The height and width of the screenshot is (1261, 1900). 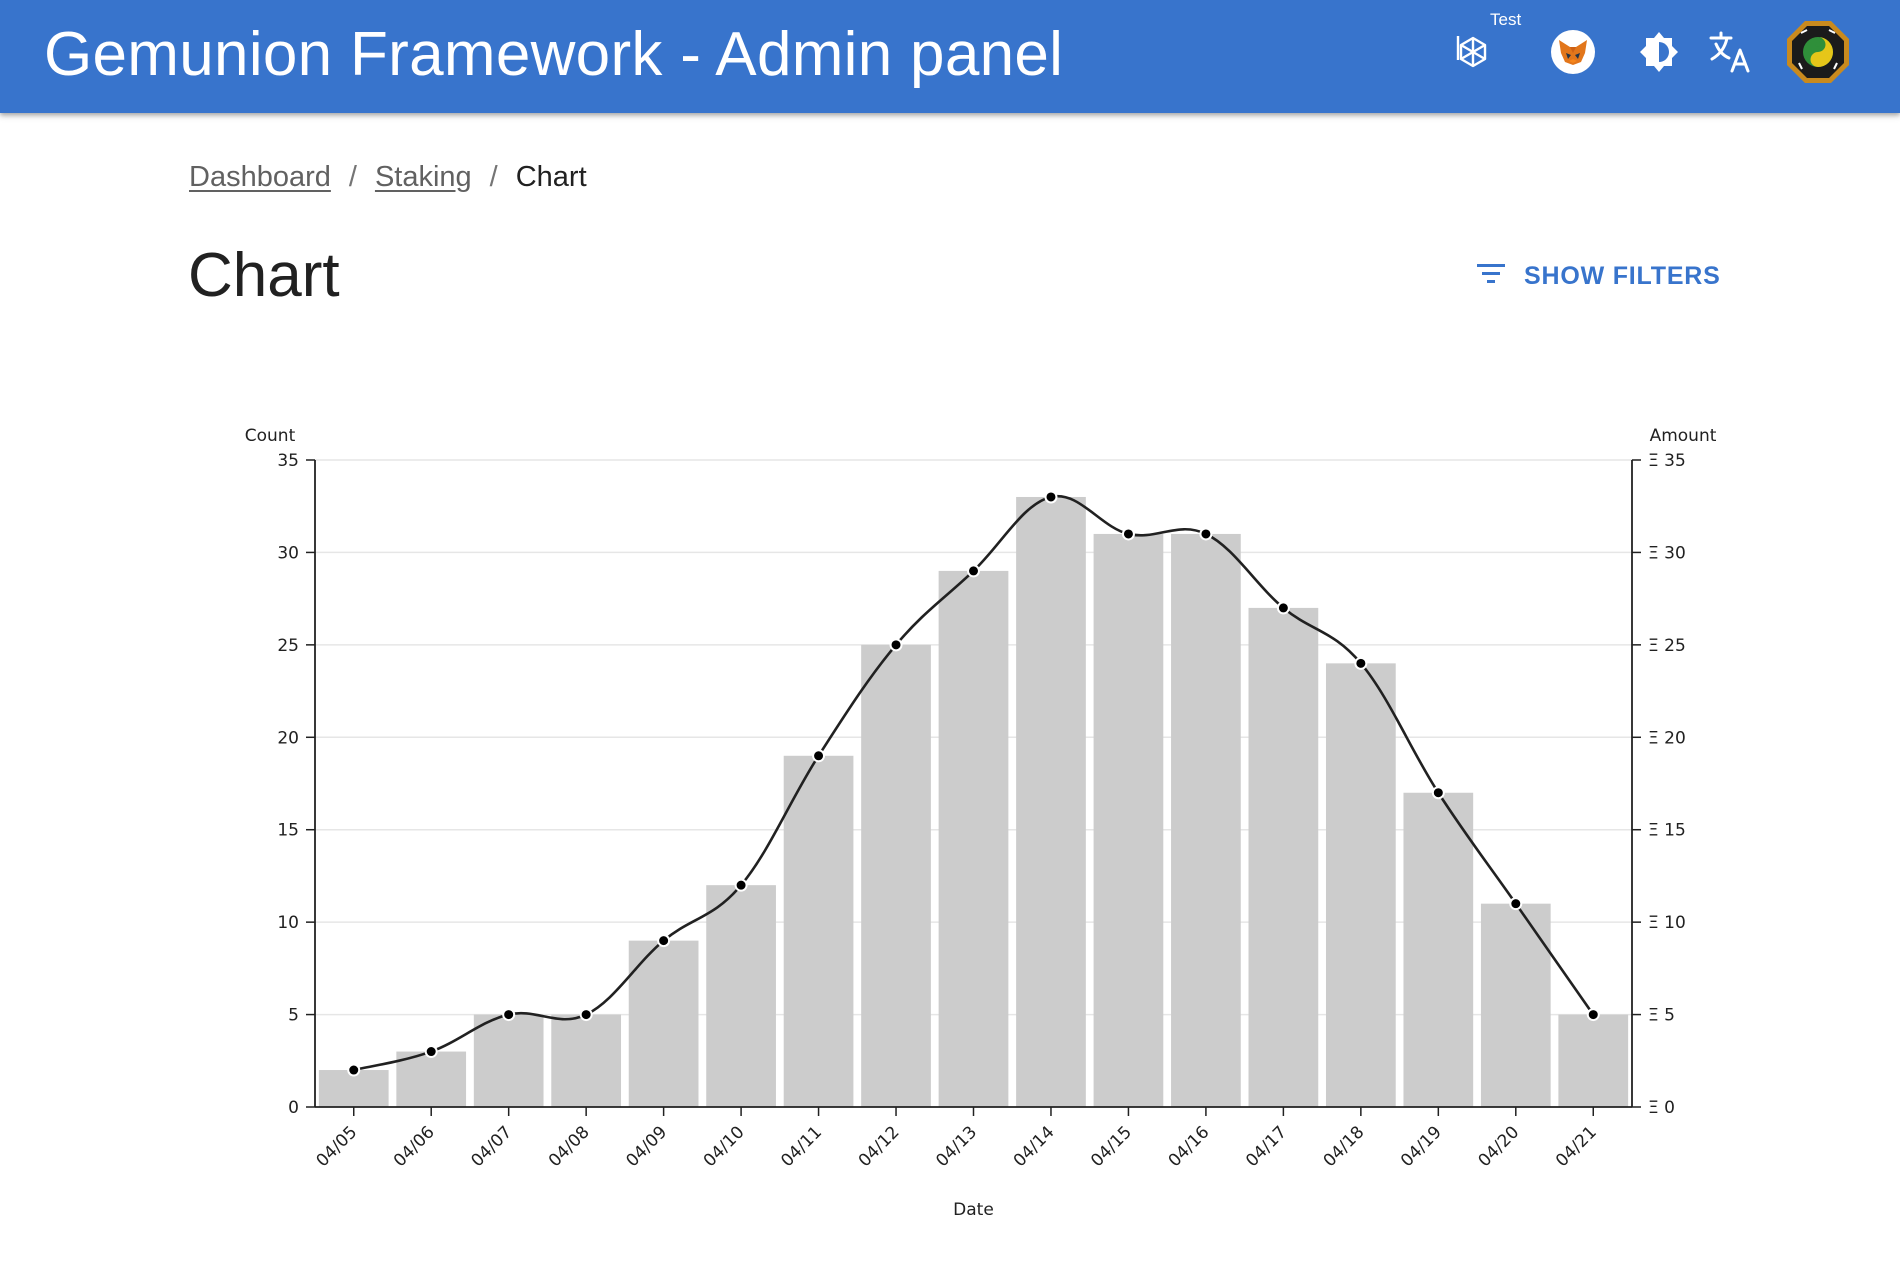 What do you see at coordinates (1667, 738) in the screenshot?
I see `y-tick-label-right: Ξ 20` at bounding box center [1667, 738].